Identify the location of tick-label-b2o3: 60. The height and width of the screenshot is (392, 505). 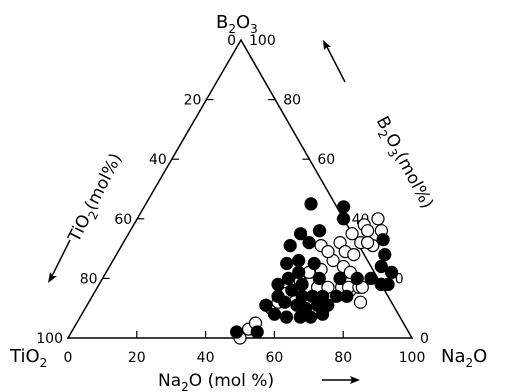
(326, 160).